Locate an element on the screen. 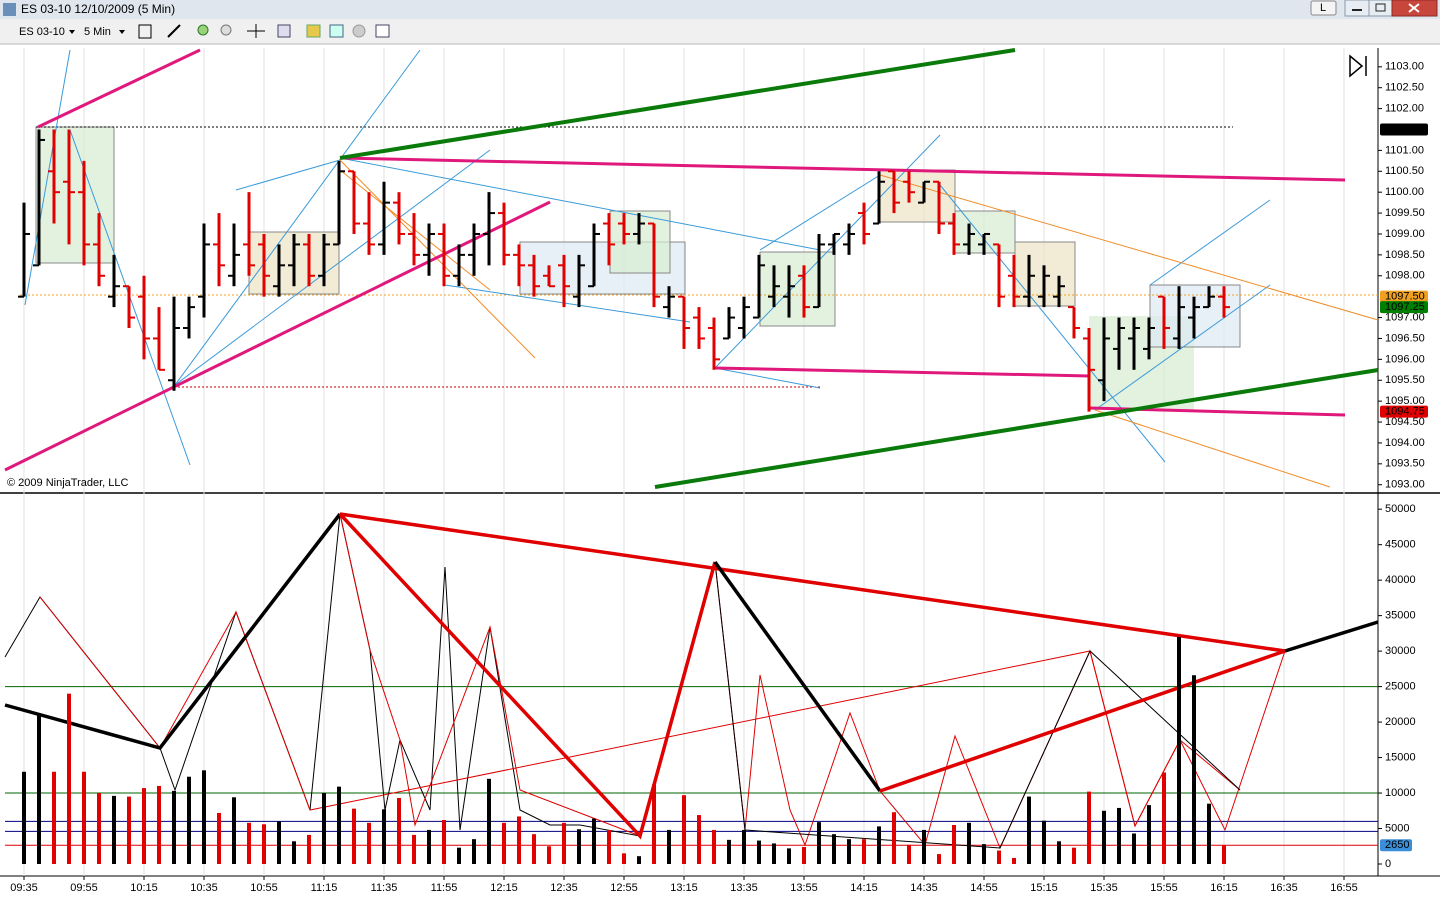  y-tick-label: 10000 is located at coordinates (1400, 793).